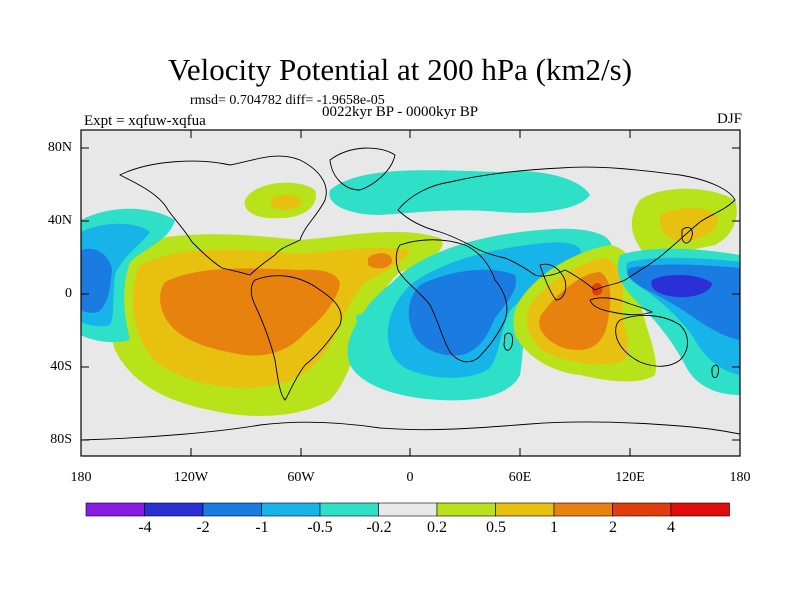  Describe the element at coordinates (379, 527) in the screenshot. I see `colorbar-label-5: -0.2` at that location.